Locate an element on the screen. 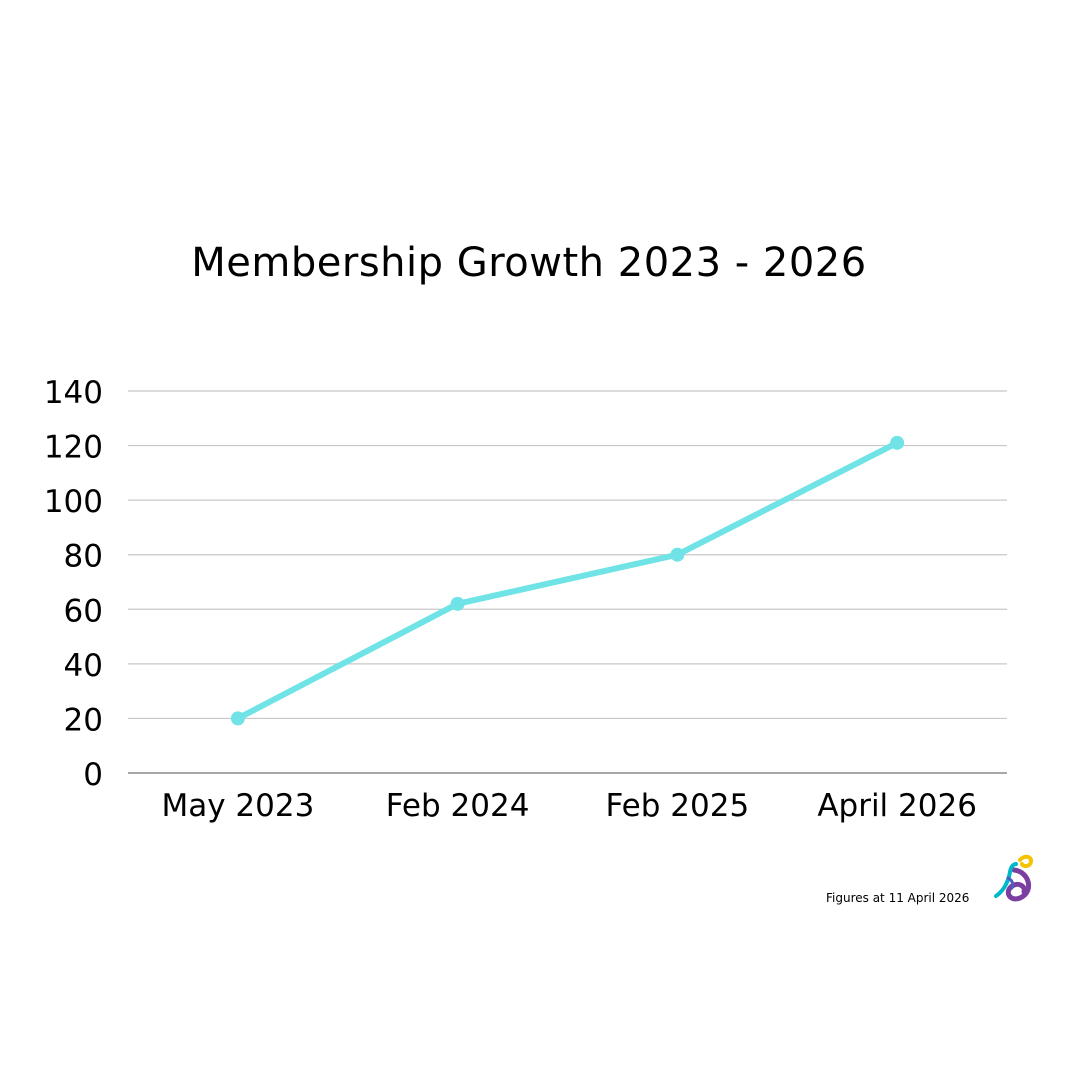 The height and width of the screenshot is (1080, 1080). y-tick-label: 40 is located at coordinates (83, 666).